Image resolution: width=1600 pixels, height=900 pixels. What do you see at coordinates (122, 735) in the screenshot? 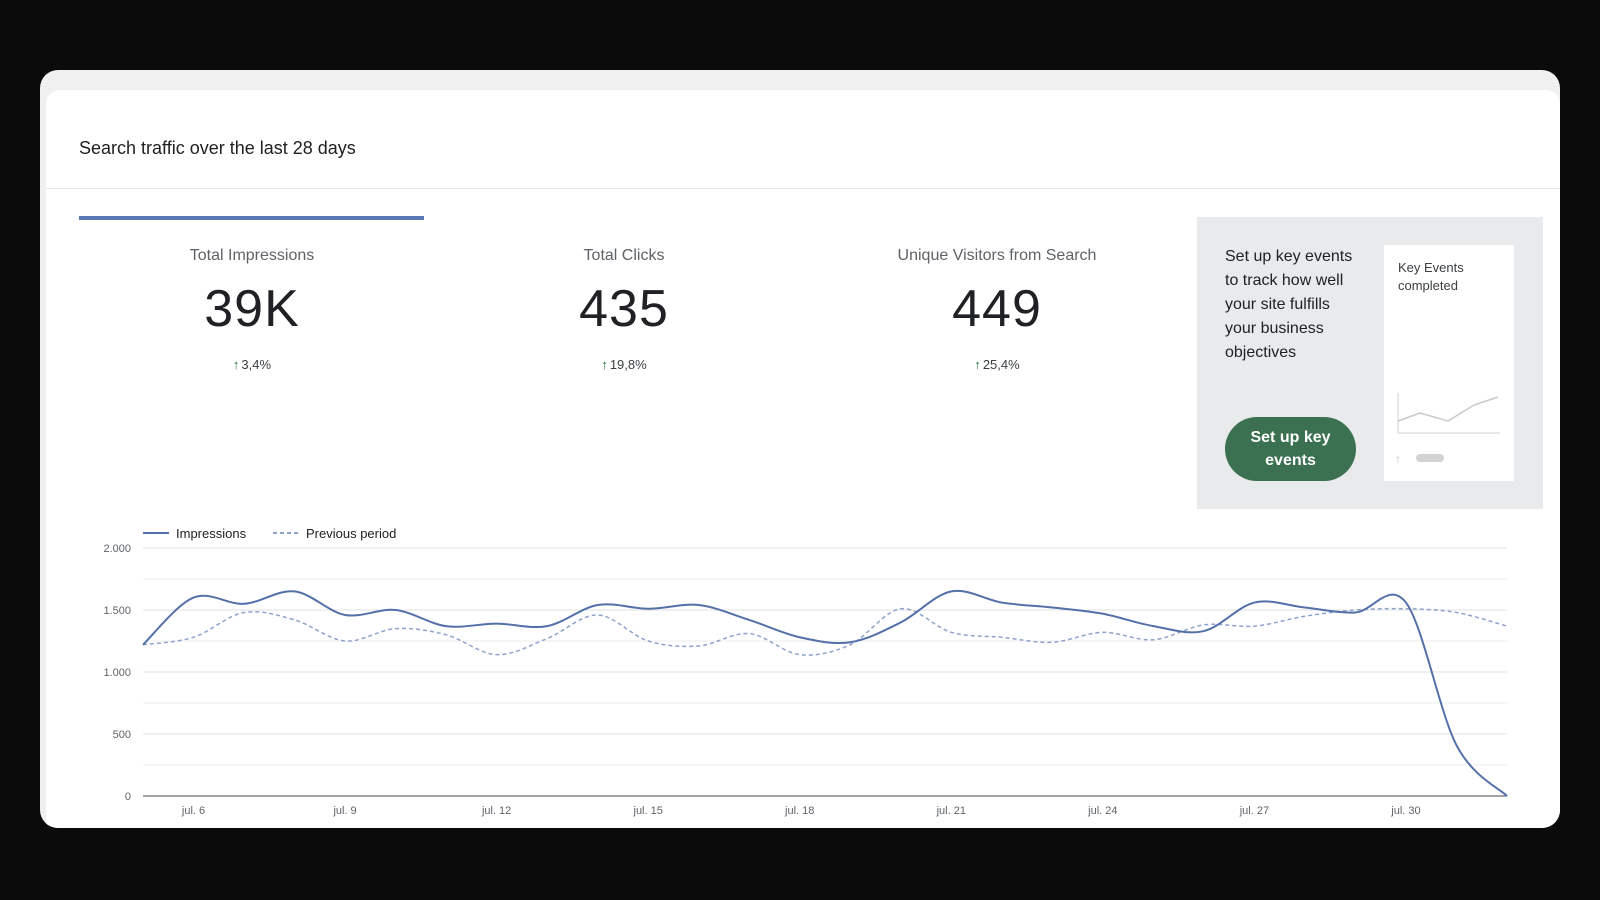
I see `y-tick-label: 500` at bounding box center [122, 735].